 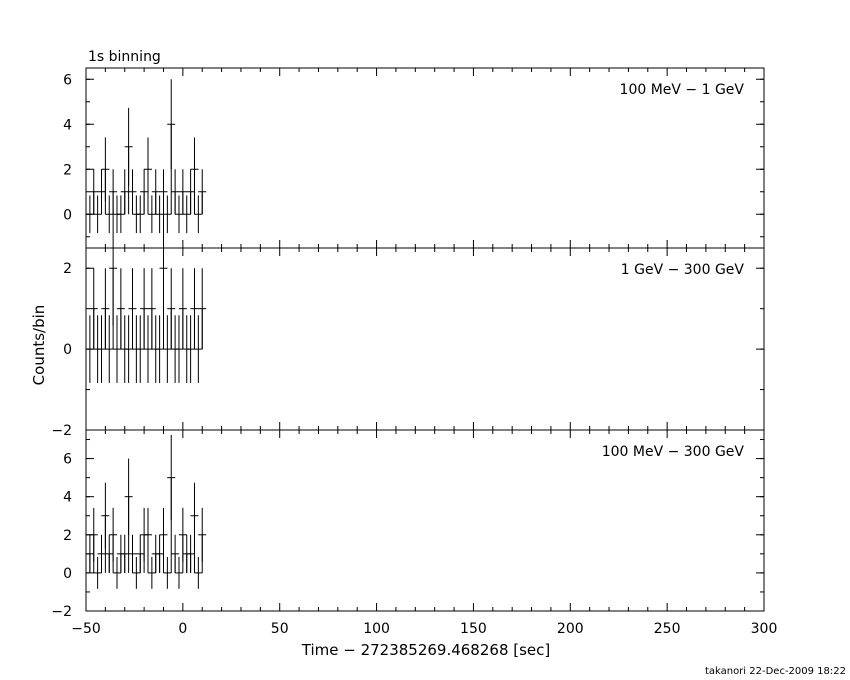 What do you see at coordinates (682, 90) in the screenshot?
I see `energy-band-label: 100 MeV − 1 GeV` at bounding box center [682, 90].